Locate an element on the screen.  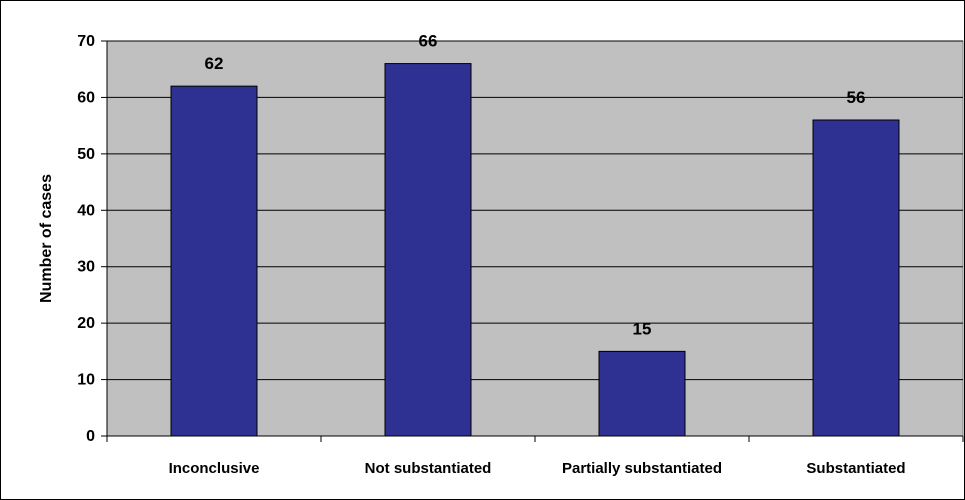
y-tick-label: 60 is located at coordinates (86, 97).